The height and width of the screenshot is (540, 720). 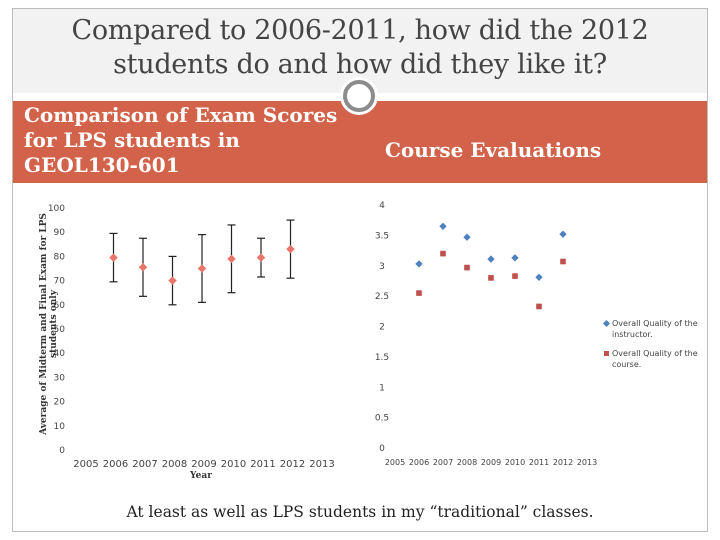 I want to click on y-tick-label: 30, so click(x=60, y=378).